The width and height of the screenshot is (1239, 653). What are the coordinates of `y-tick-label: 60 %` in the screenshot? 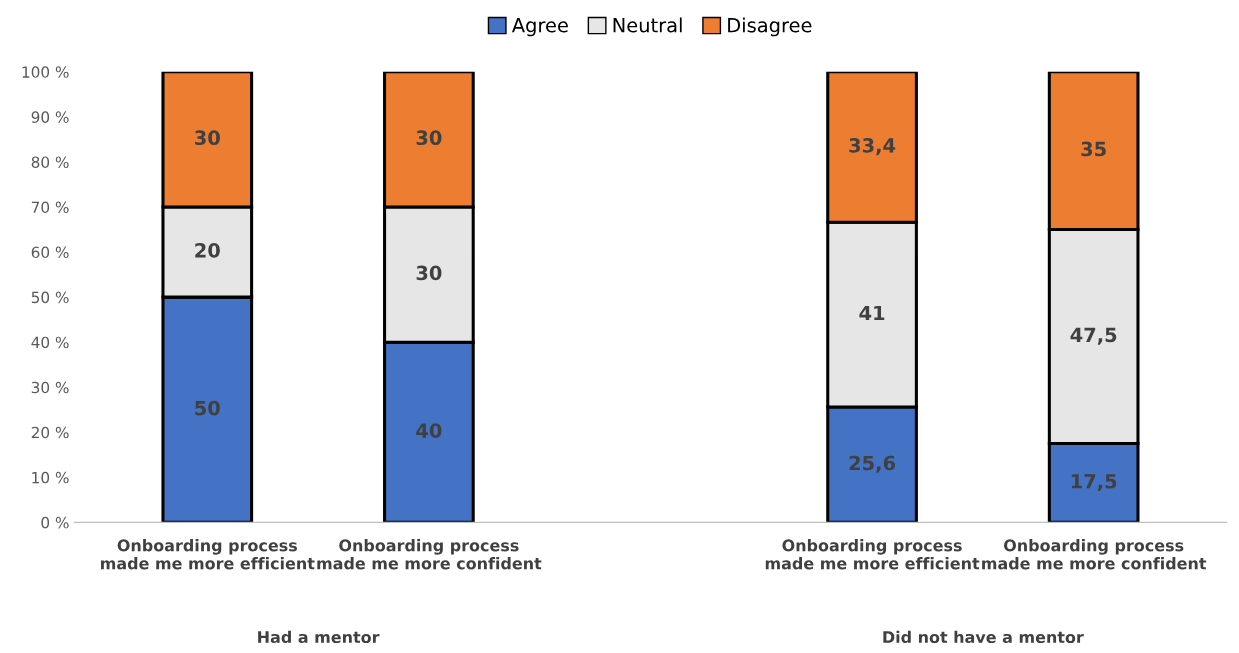 It's located at (50, 252).